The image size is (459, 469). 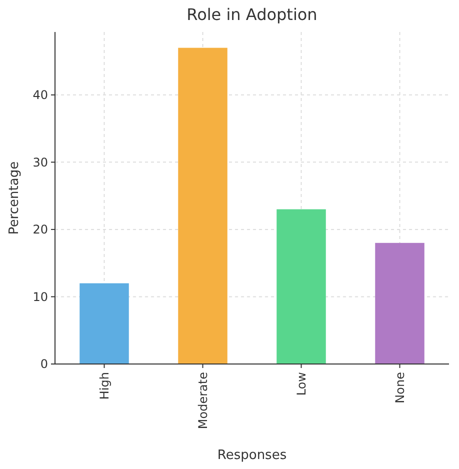 I want to click on y-tick-label: 0, so click(x=44, y=364).